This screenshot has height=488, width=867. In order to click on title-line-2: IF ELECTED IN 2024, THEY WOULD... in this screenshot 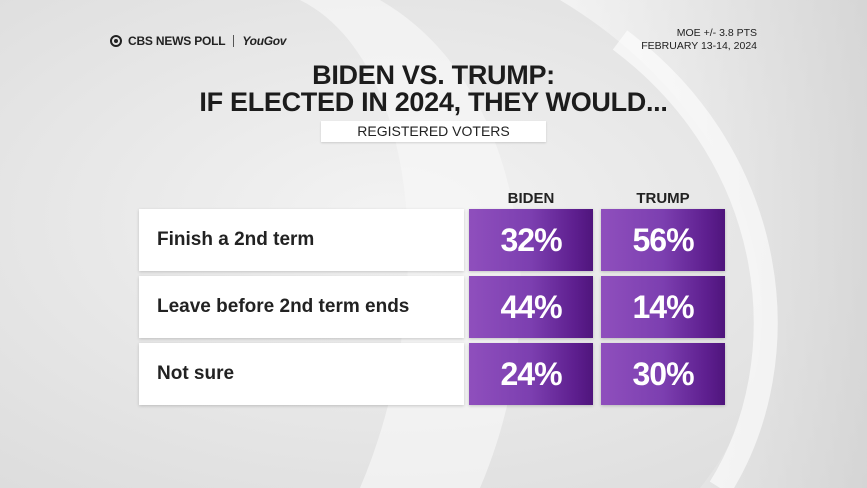, I will do `click(433, 102)`.